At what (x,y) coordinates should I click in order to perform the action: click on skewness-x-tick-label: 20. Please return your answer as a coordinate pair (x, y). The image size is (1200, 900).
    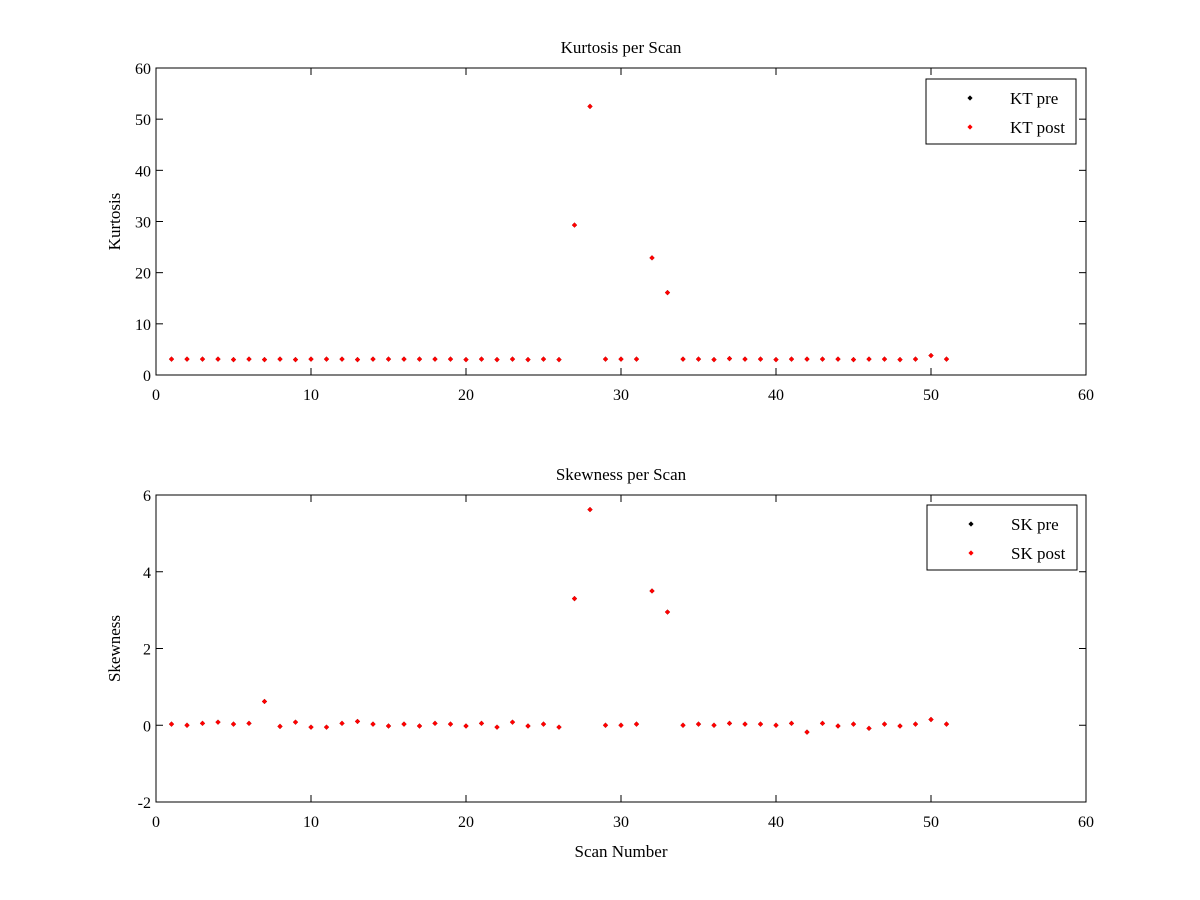
    Looking at the image, I should click on (466, 822).